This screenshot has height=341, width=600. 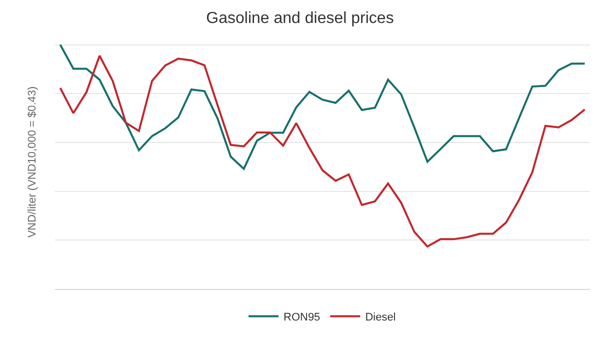 I want to click on legend-label: RON95, so click(x=302, y=317).